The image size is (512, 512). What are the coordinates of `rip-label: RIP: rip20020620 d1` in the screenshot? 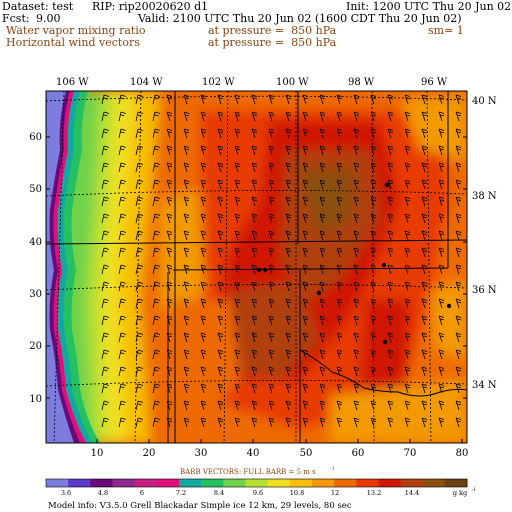 It's located at (150, 6).